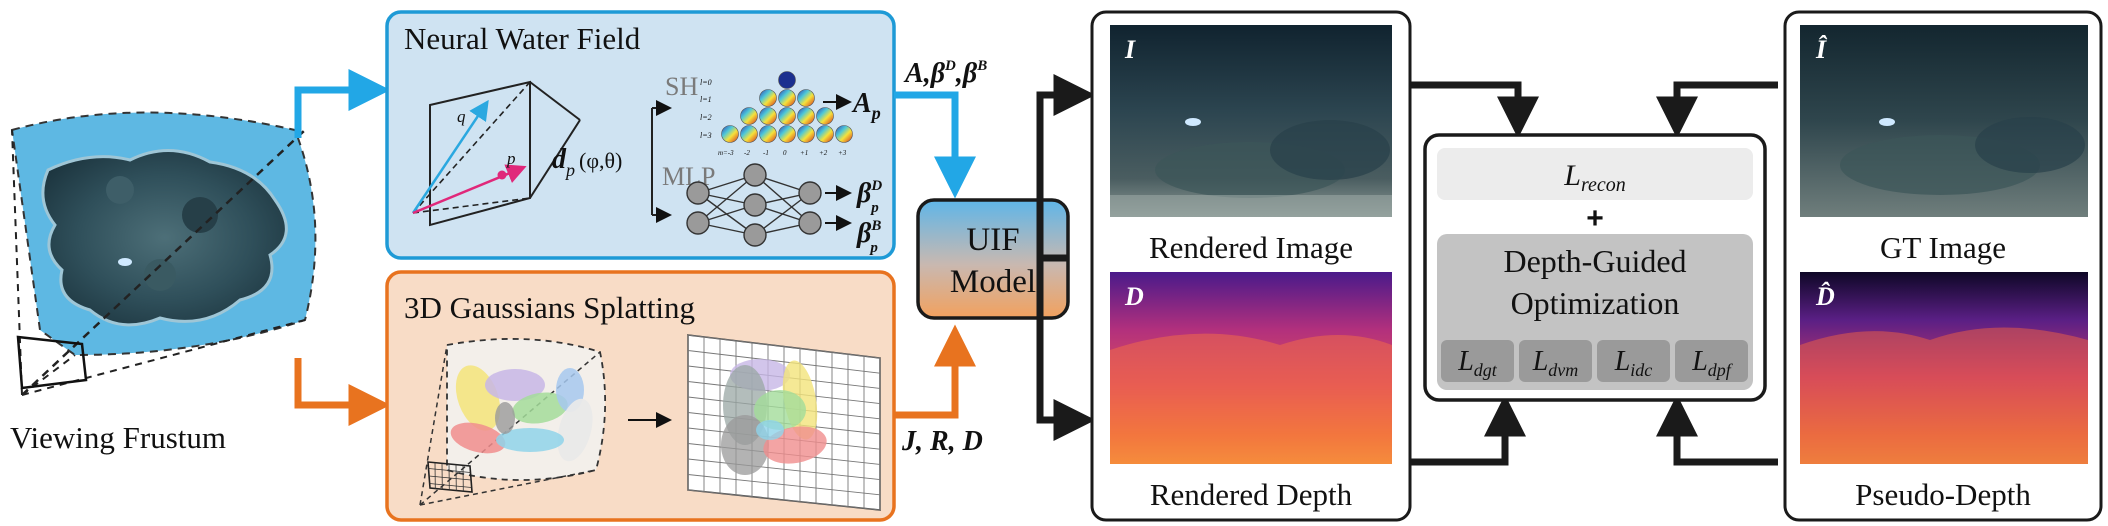 The image size is (2108, 526). What do you see at coordinates (726, 153) in the screenshot?
I see `sh-m-label: m=-3` at bounding box center [726, 153].